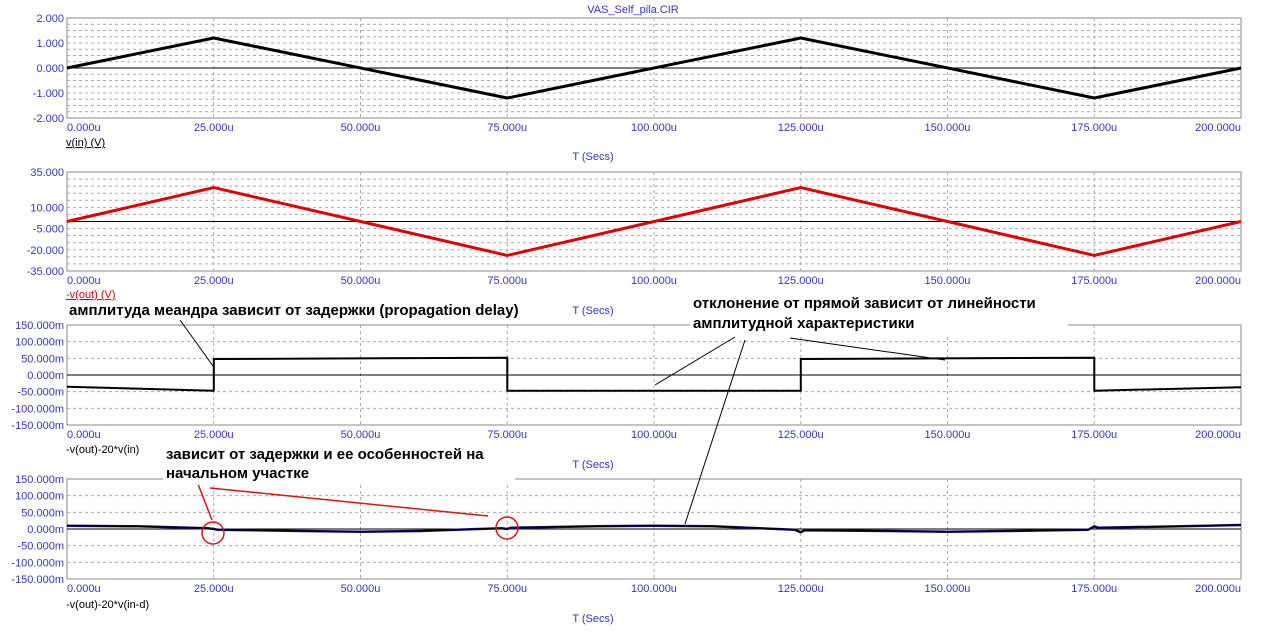  I want to click on annotation-linearity-line2: амплитудной характеристики, so click(803, 323).